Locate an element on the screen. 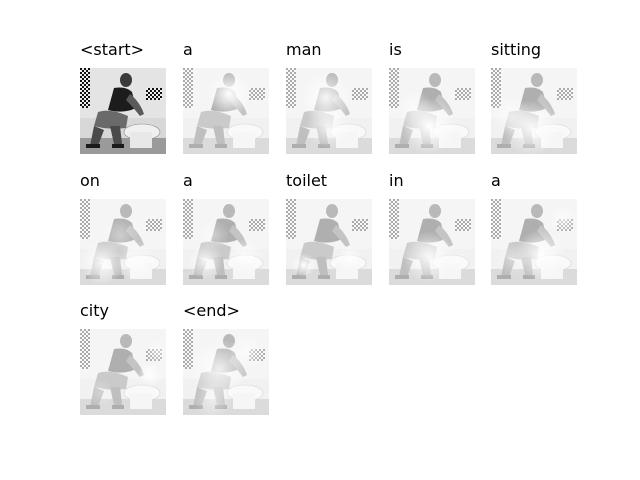 This screenshot has height=480, width=640. word-label: man is located at coordinates (304, 49).